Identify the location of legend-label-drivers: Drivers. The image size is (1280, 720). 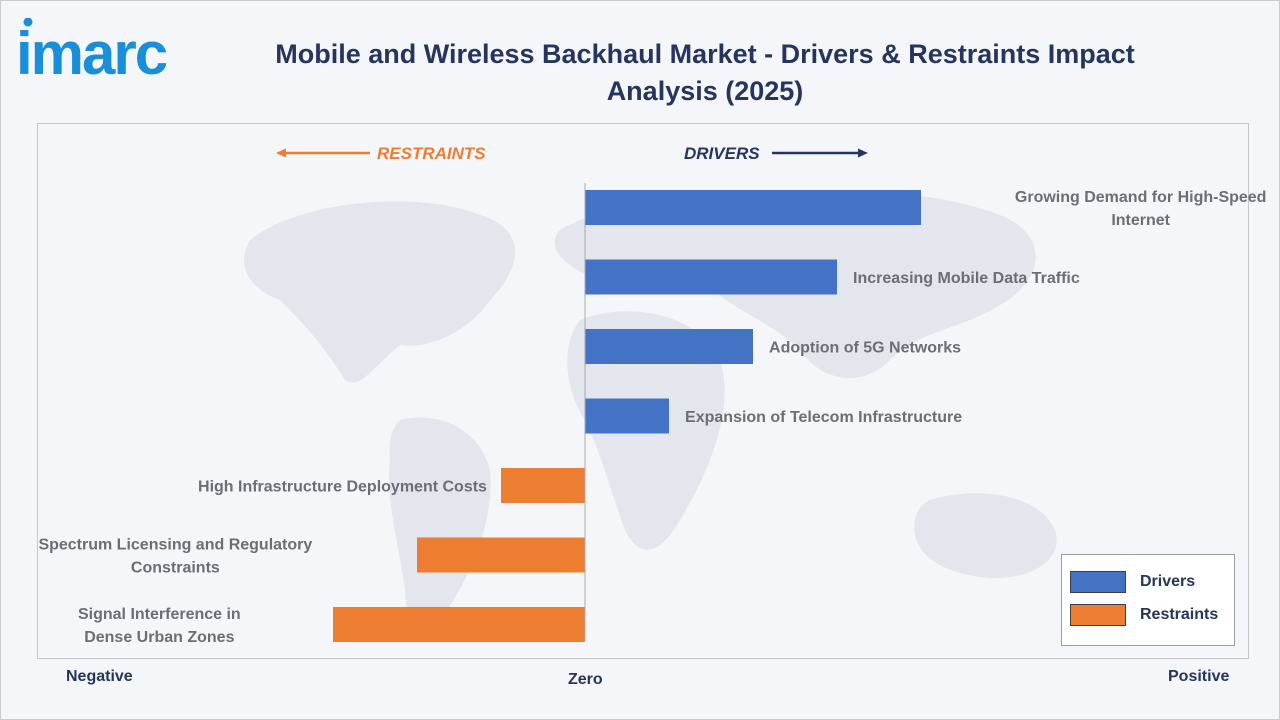
(1168, 581).